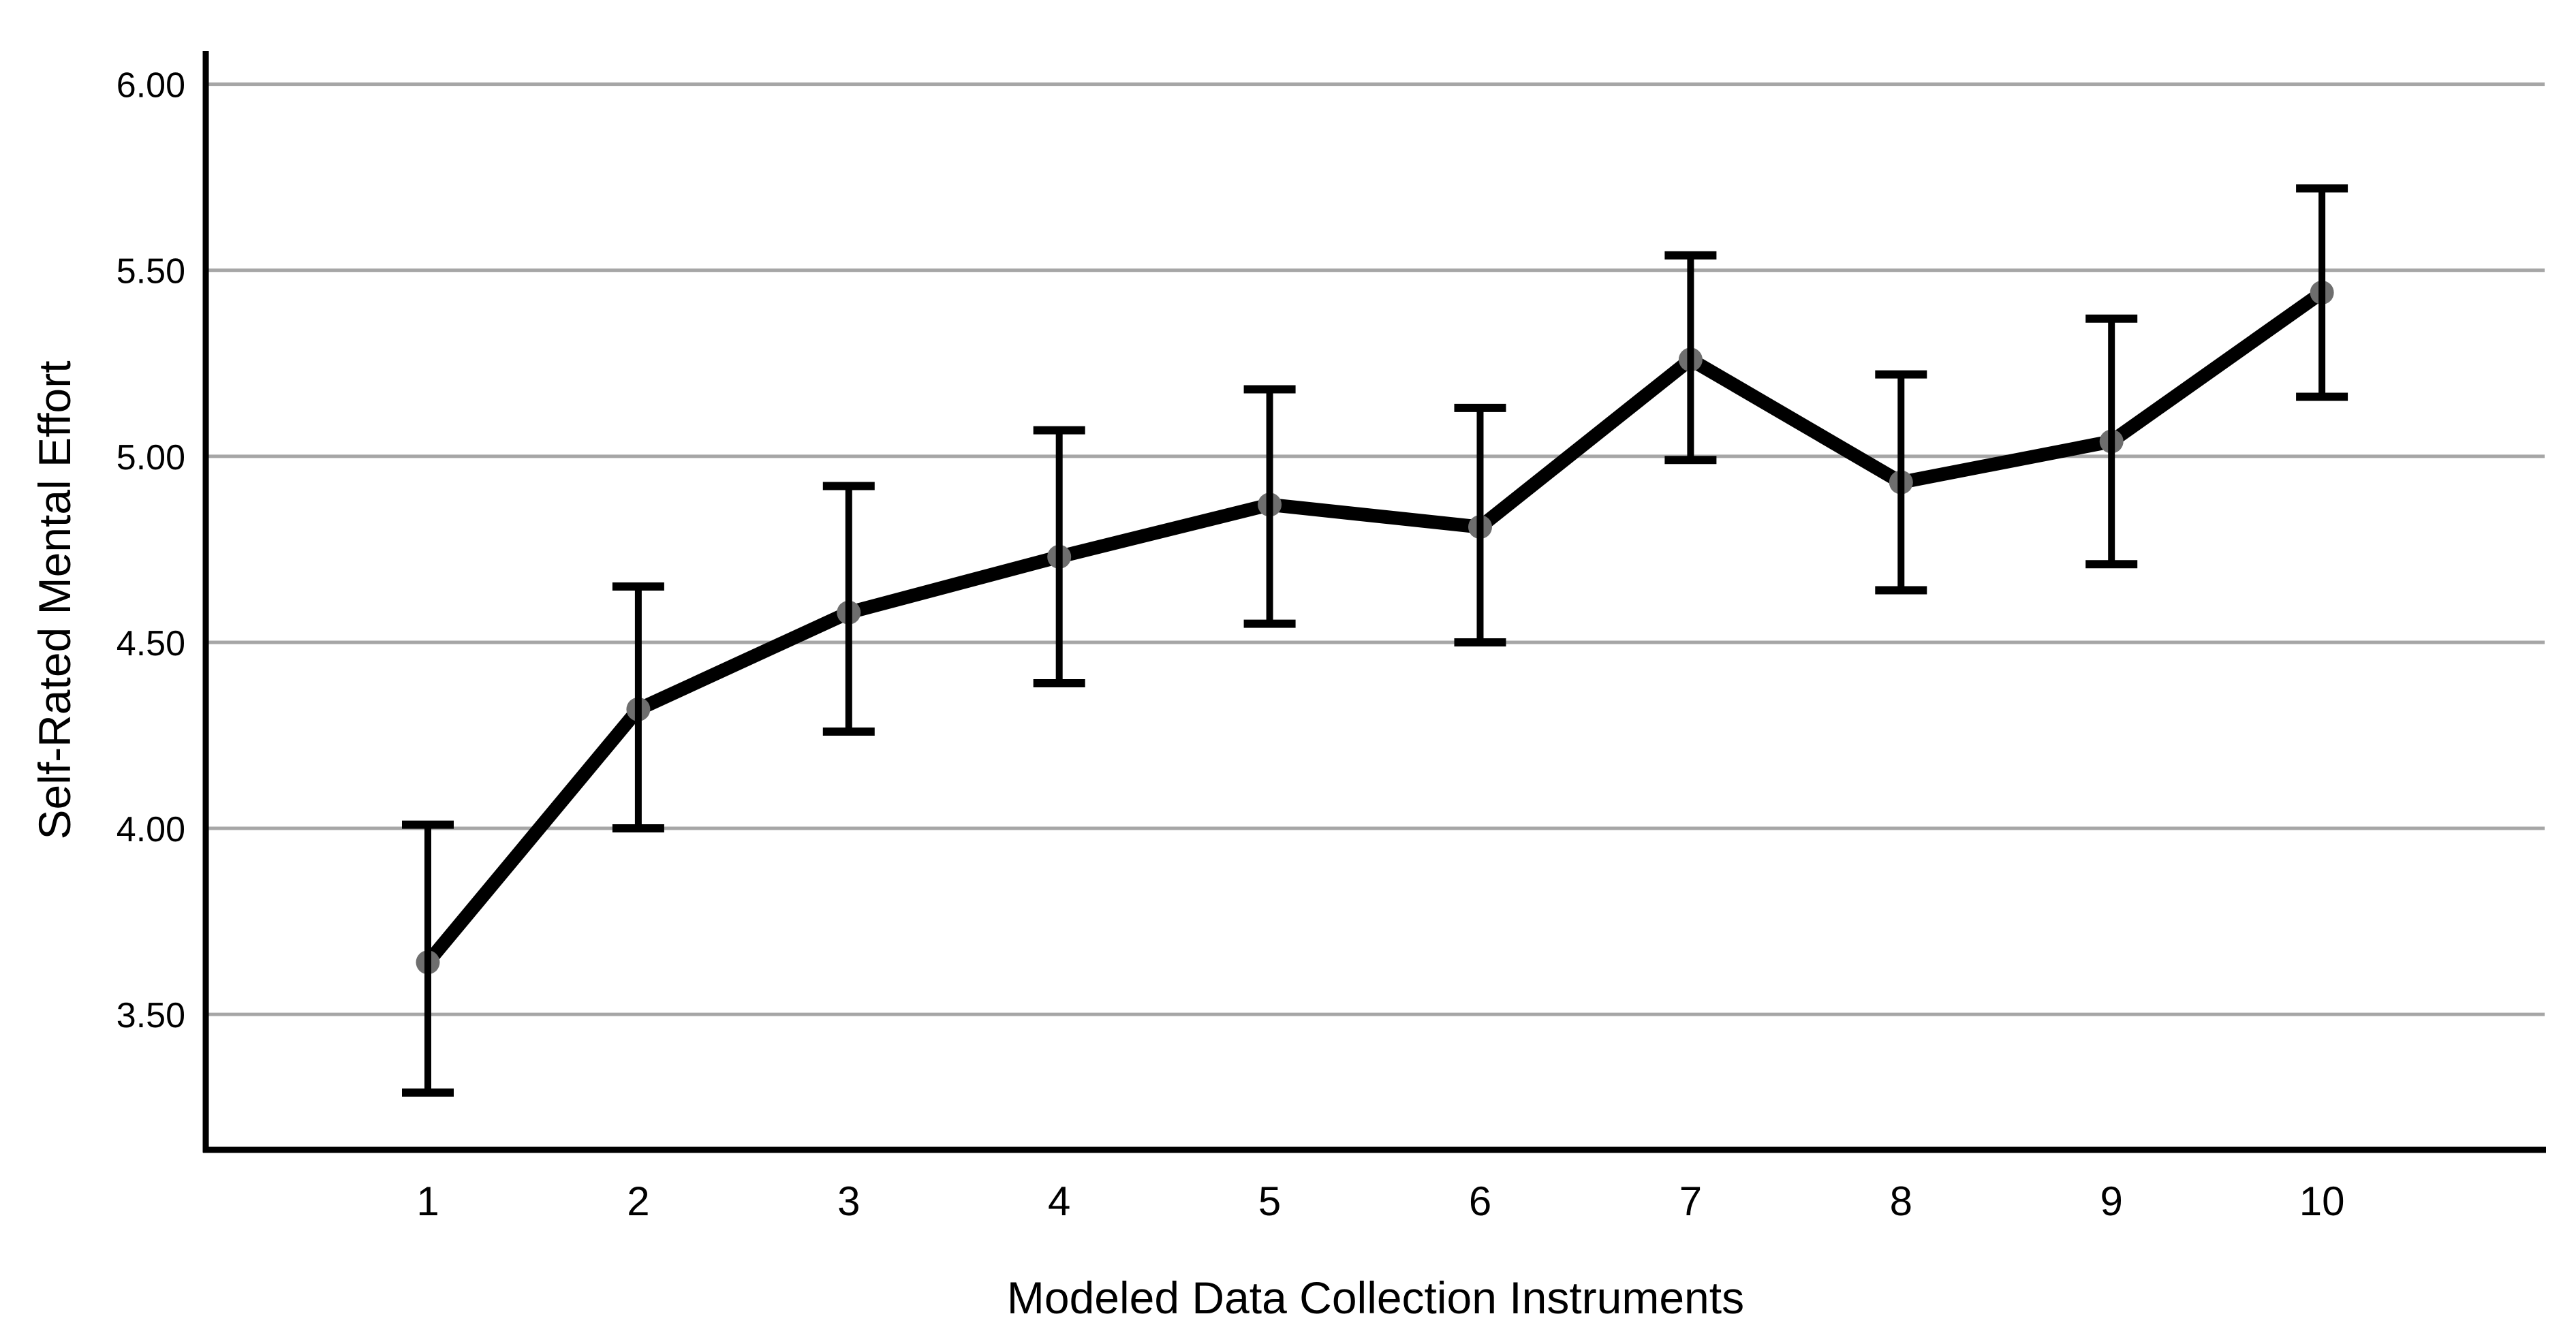 Image resolution: width=2576 pixels, height=1344 pixels. I want to click on x-tick-label: 8, so click(1901, 1201).